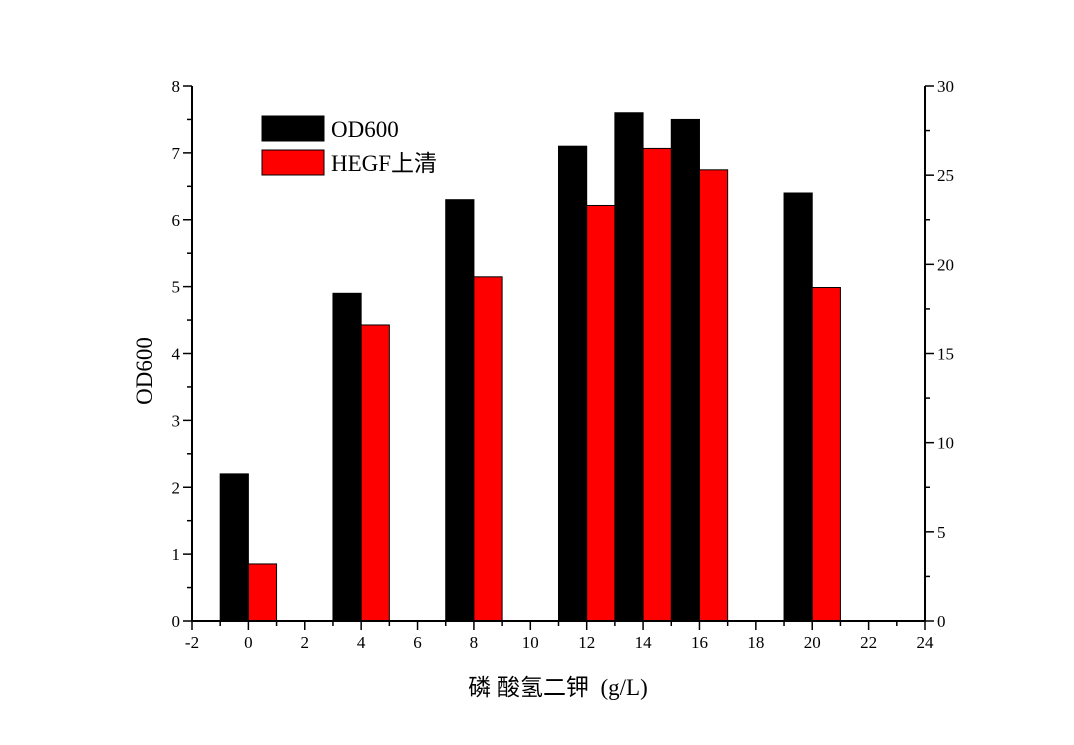 This screenshot has width=1074, height=745. Describe the element at coordinates (349, 145) in the screenshot. I see `legend: OD600 HEGF上清` at that location.